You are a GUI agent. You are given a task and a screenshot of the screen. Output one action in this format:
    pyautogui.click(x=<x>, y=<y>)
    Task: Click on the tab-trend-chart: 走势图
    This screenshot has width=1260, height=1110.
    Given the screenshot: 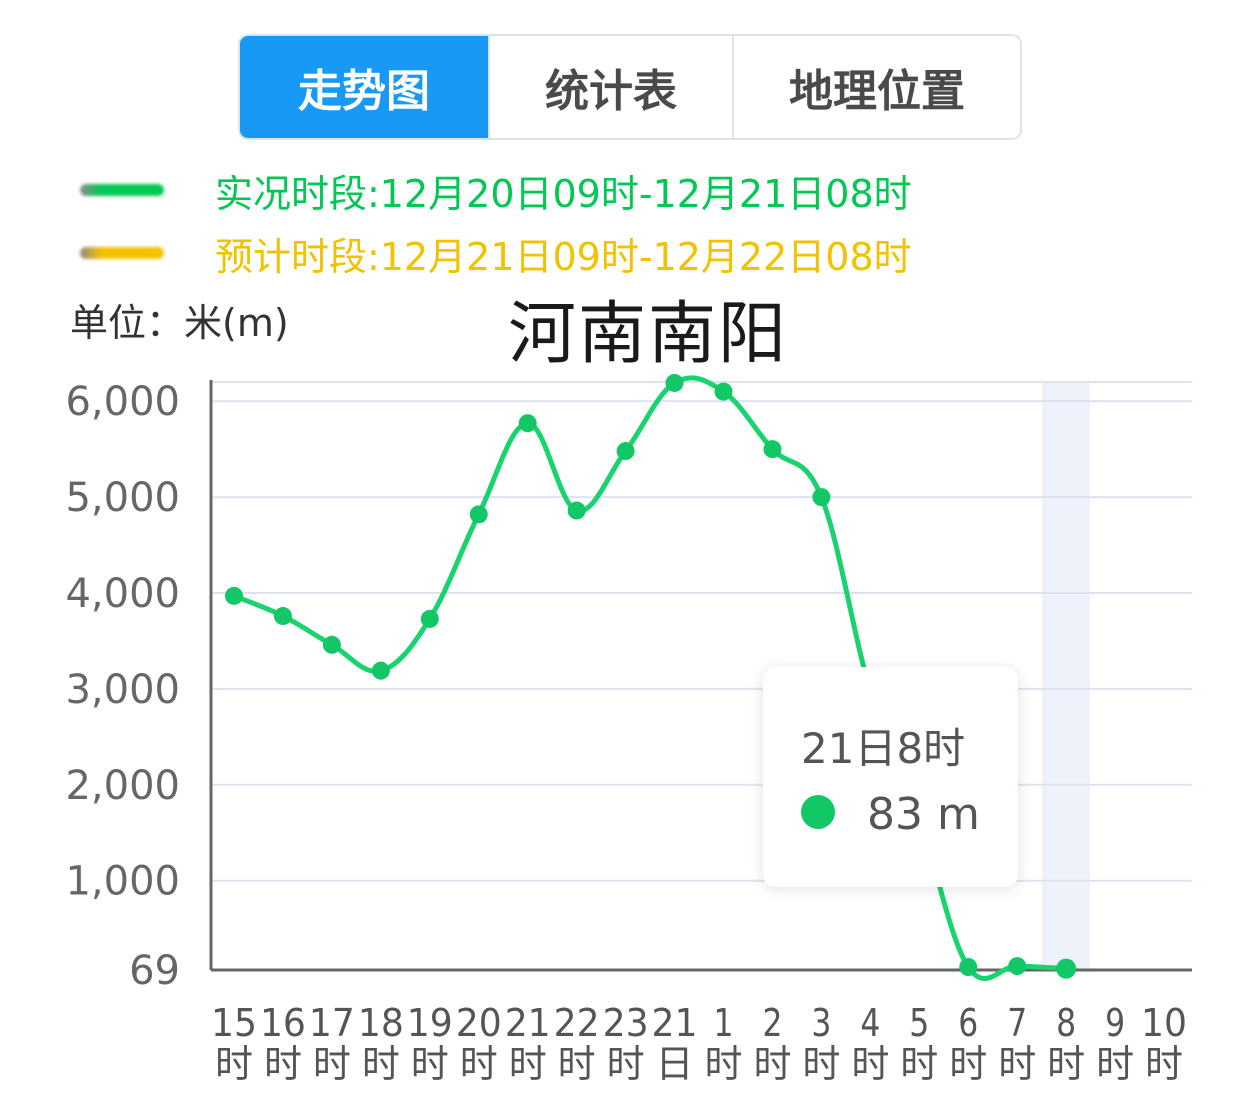 What is the action you would take?
    pyautogui.click(x=364, y=87)
    